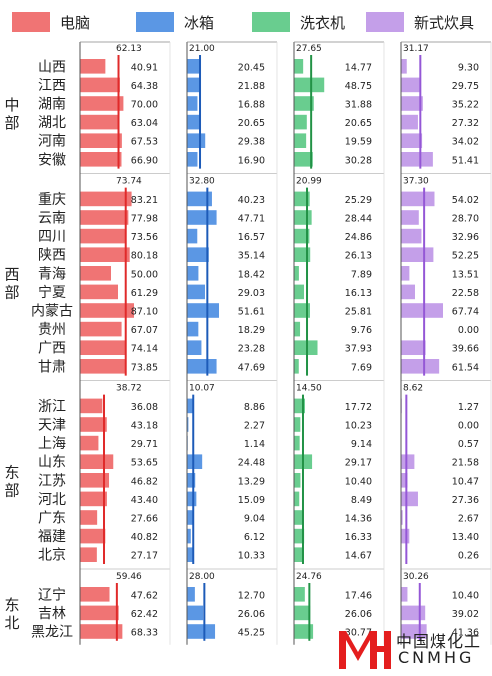 This screenshot has width=492, height=676. Describe the element at coordinates (465, 481) in the screenshot. I see `value-label: 10.47` at that location.